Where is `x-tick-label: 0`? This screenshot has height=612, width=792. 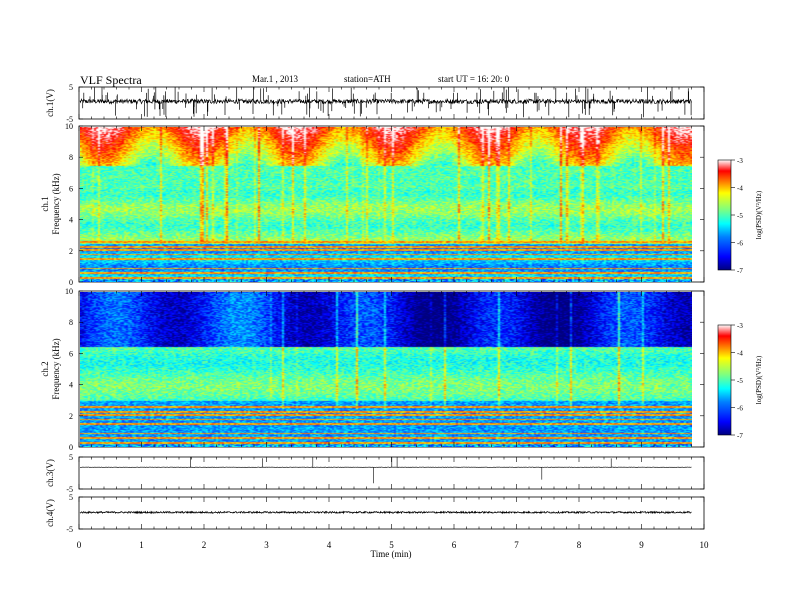 x-tick-label: 0 is located at coordinates (79, 545).